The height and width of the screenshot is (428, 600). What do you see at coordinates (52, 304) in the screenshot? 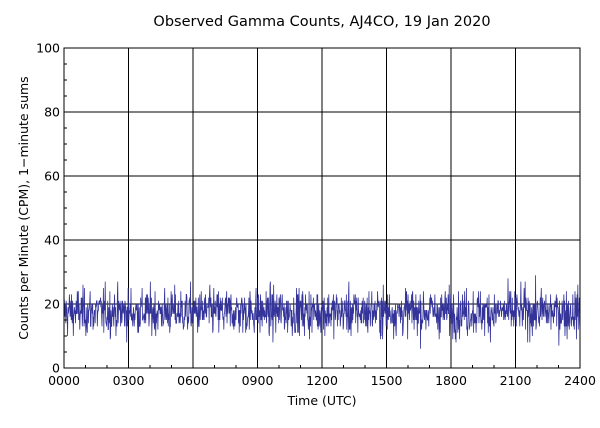
I see `y-tick-label: 20` at bounding box center [52, 304].